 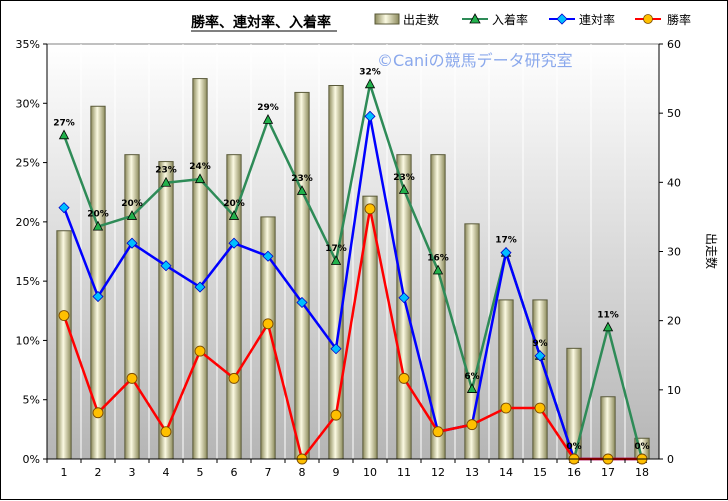 What do you see at coordinates (472, 472) in the screenshot?
I see `x-axis-tick-label: 13` at bounding box center [472, 472].